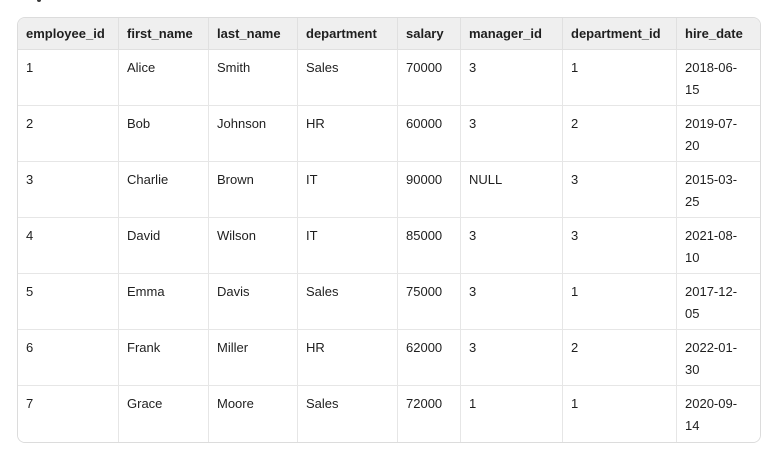 The width and height of the screenshot is (768, 453). Describe the element at coordinates (68, 358) in the screenshot. I see `table-cell: 6` at that location.